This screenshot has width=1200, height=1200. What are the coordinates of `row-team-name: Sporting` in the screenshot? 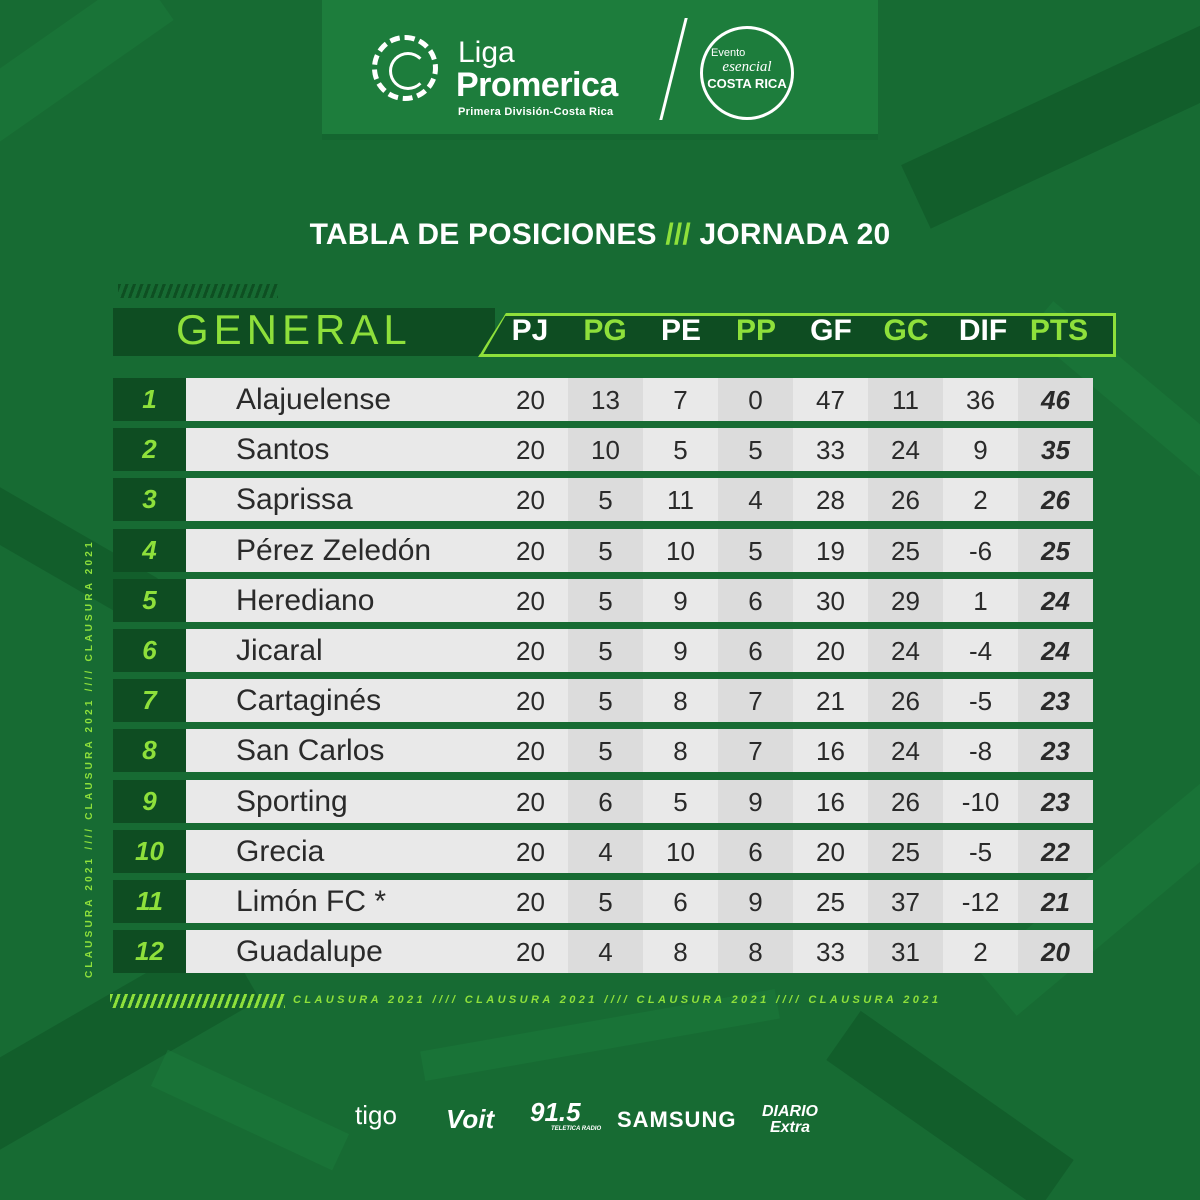 It's located at (339, 801).